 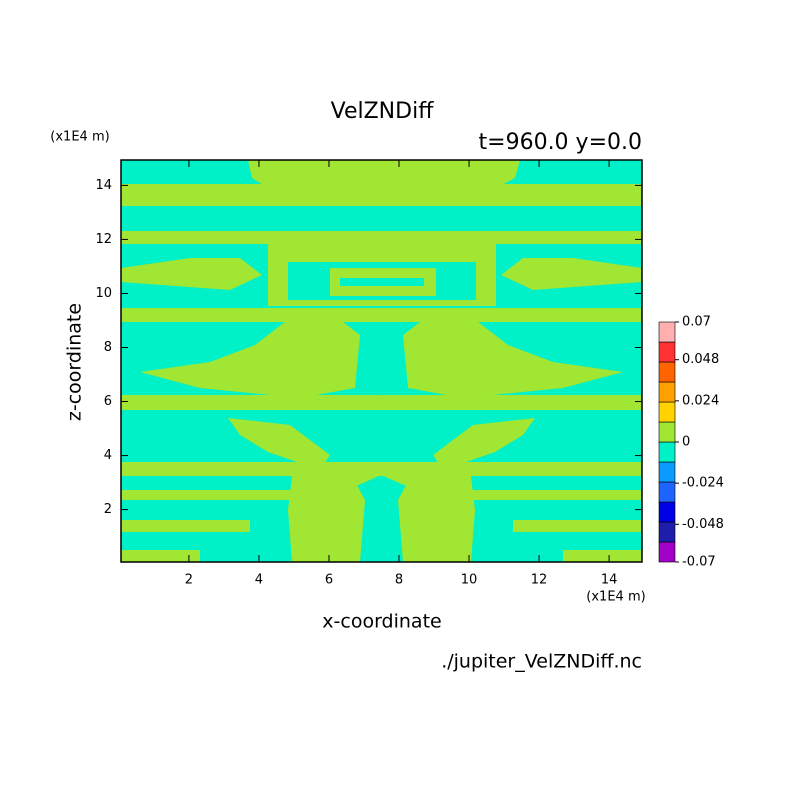 I want to click on y-tick-label: 8, so click(x=108, y=347).